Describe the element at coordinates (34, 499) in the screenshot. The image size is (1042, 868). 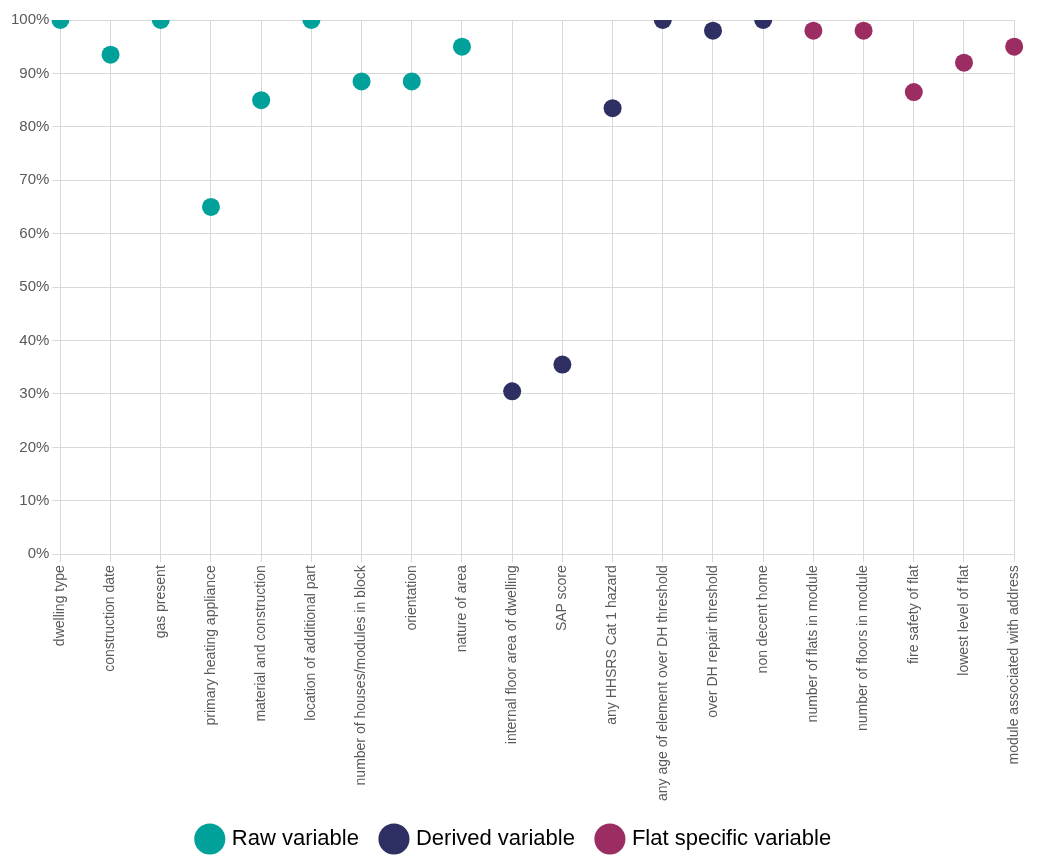
I see `y-tick-label: 10%` at that location.